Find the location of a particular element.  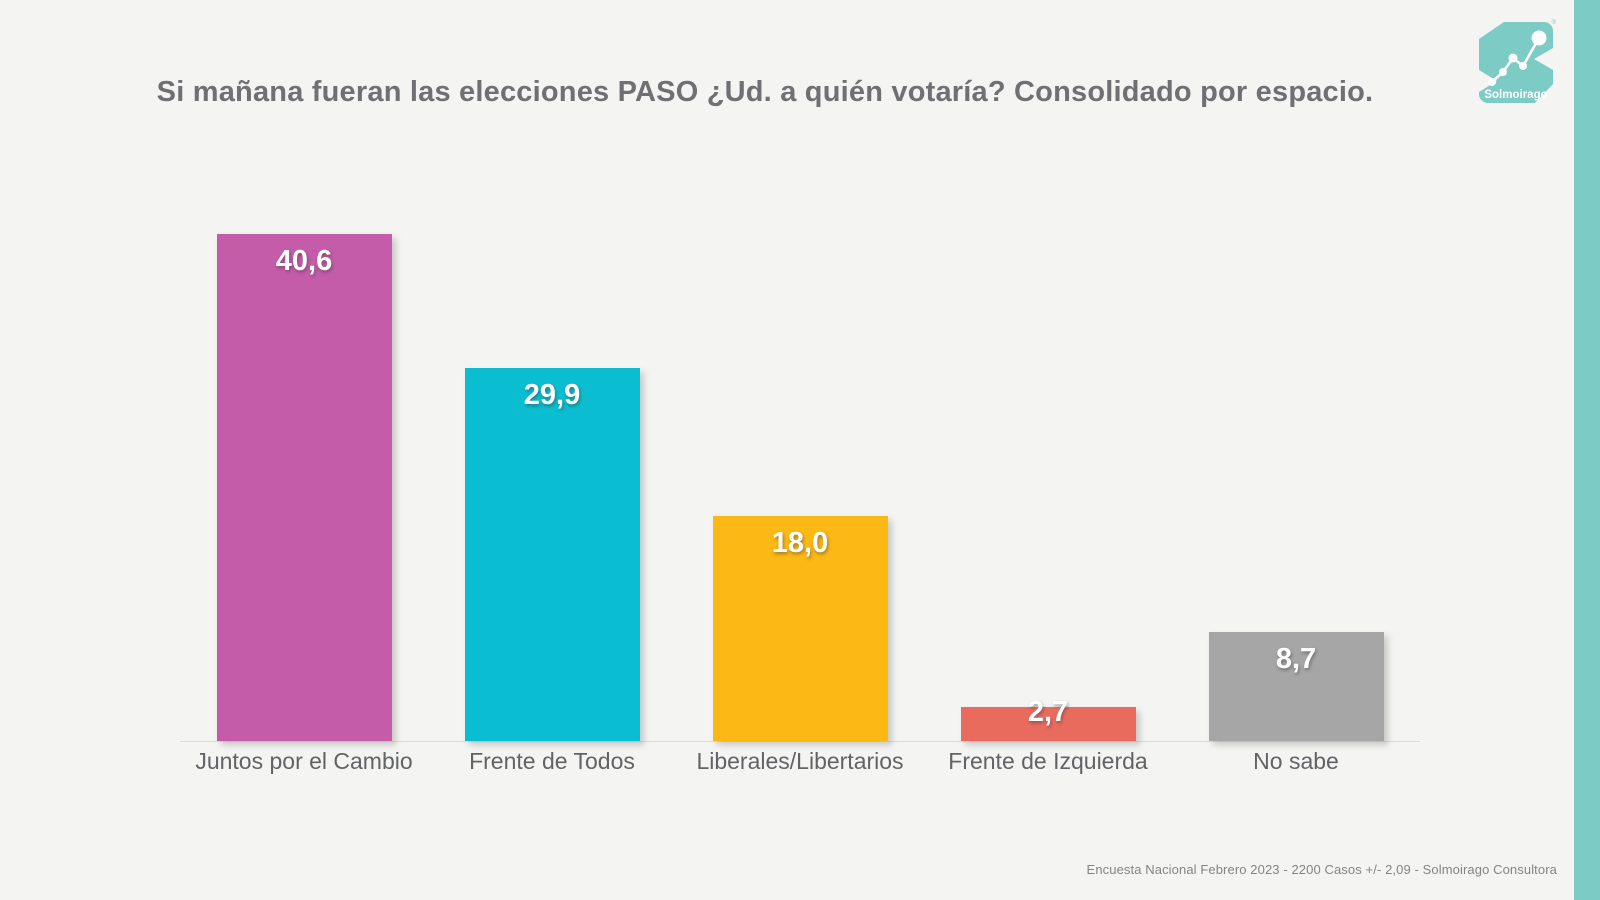

bar-value-label: 2,7 is located at coordinates (1048, 712).